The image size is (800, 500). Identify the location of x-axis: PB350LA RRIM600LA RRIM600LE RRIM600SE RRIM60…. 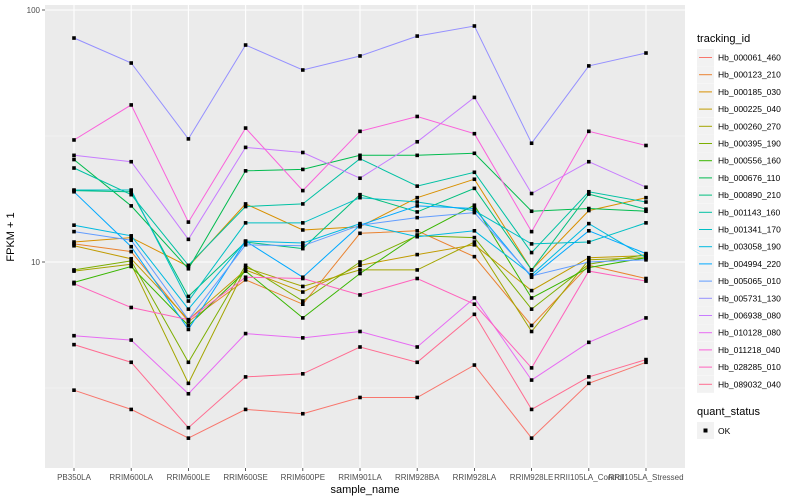
(370, 475).